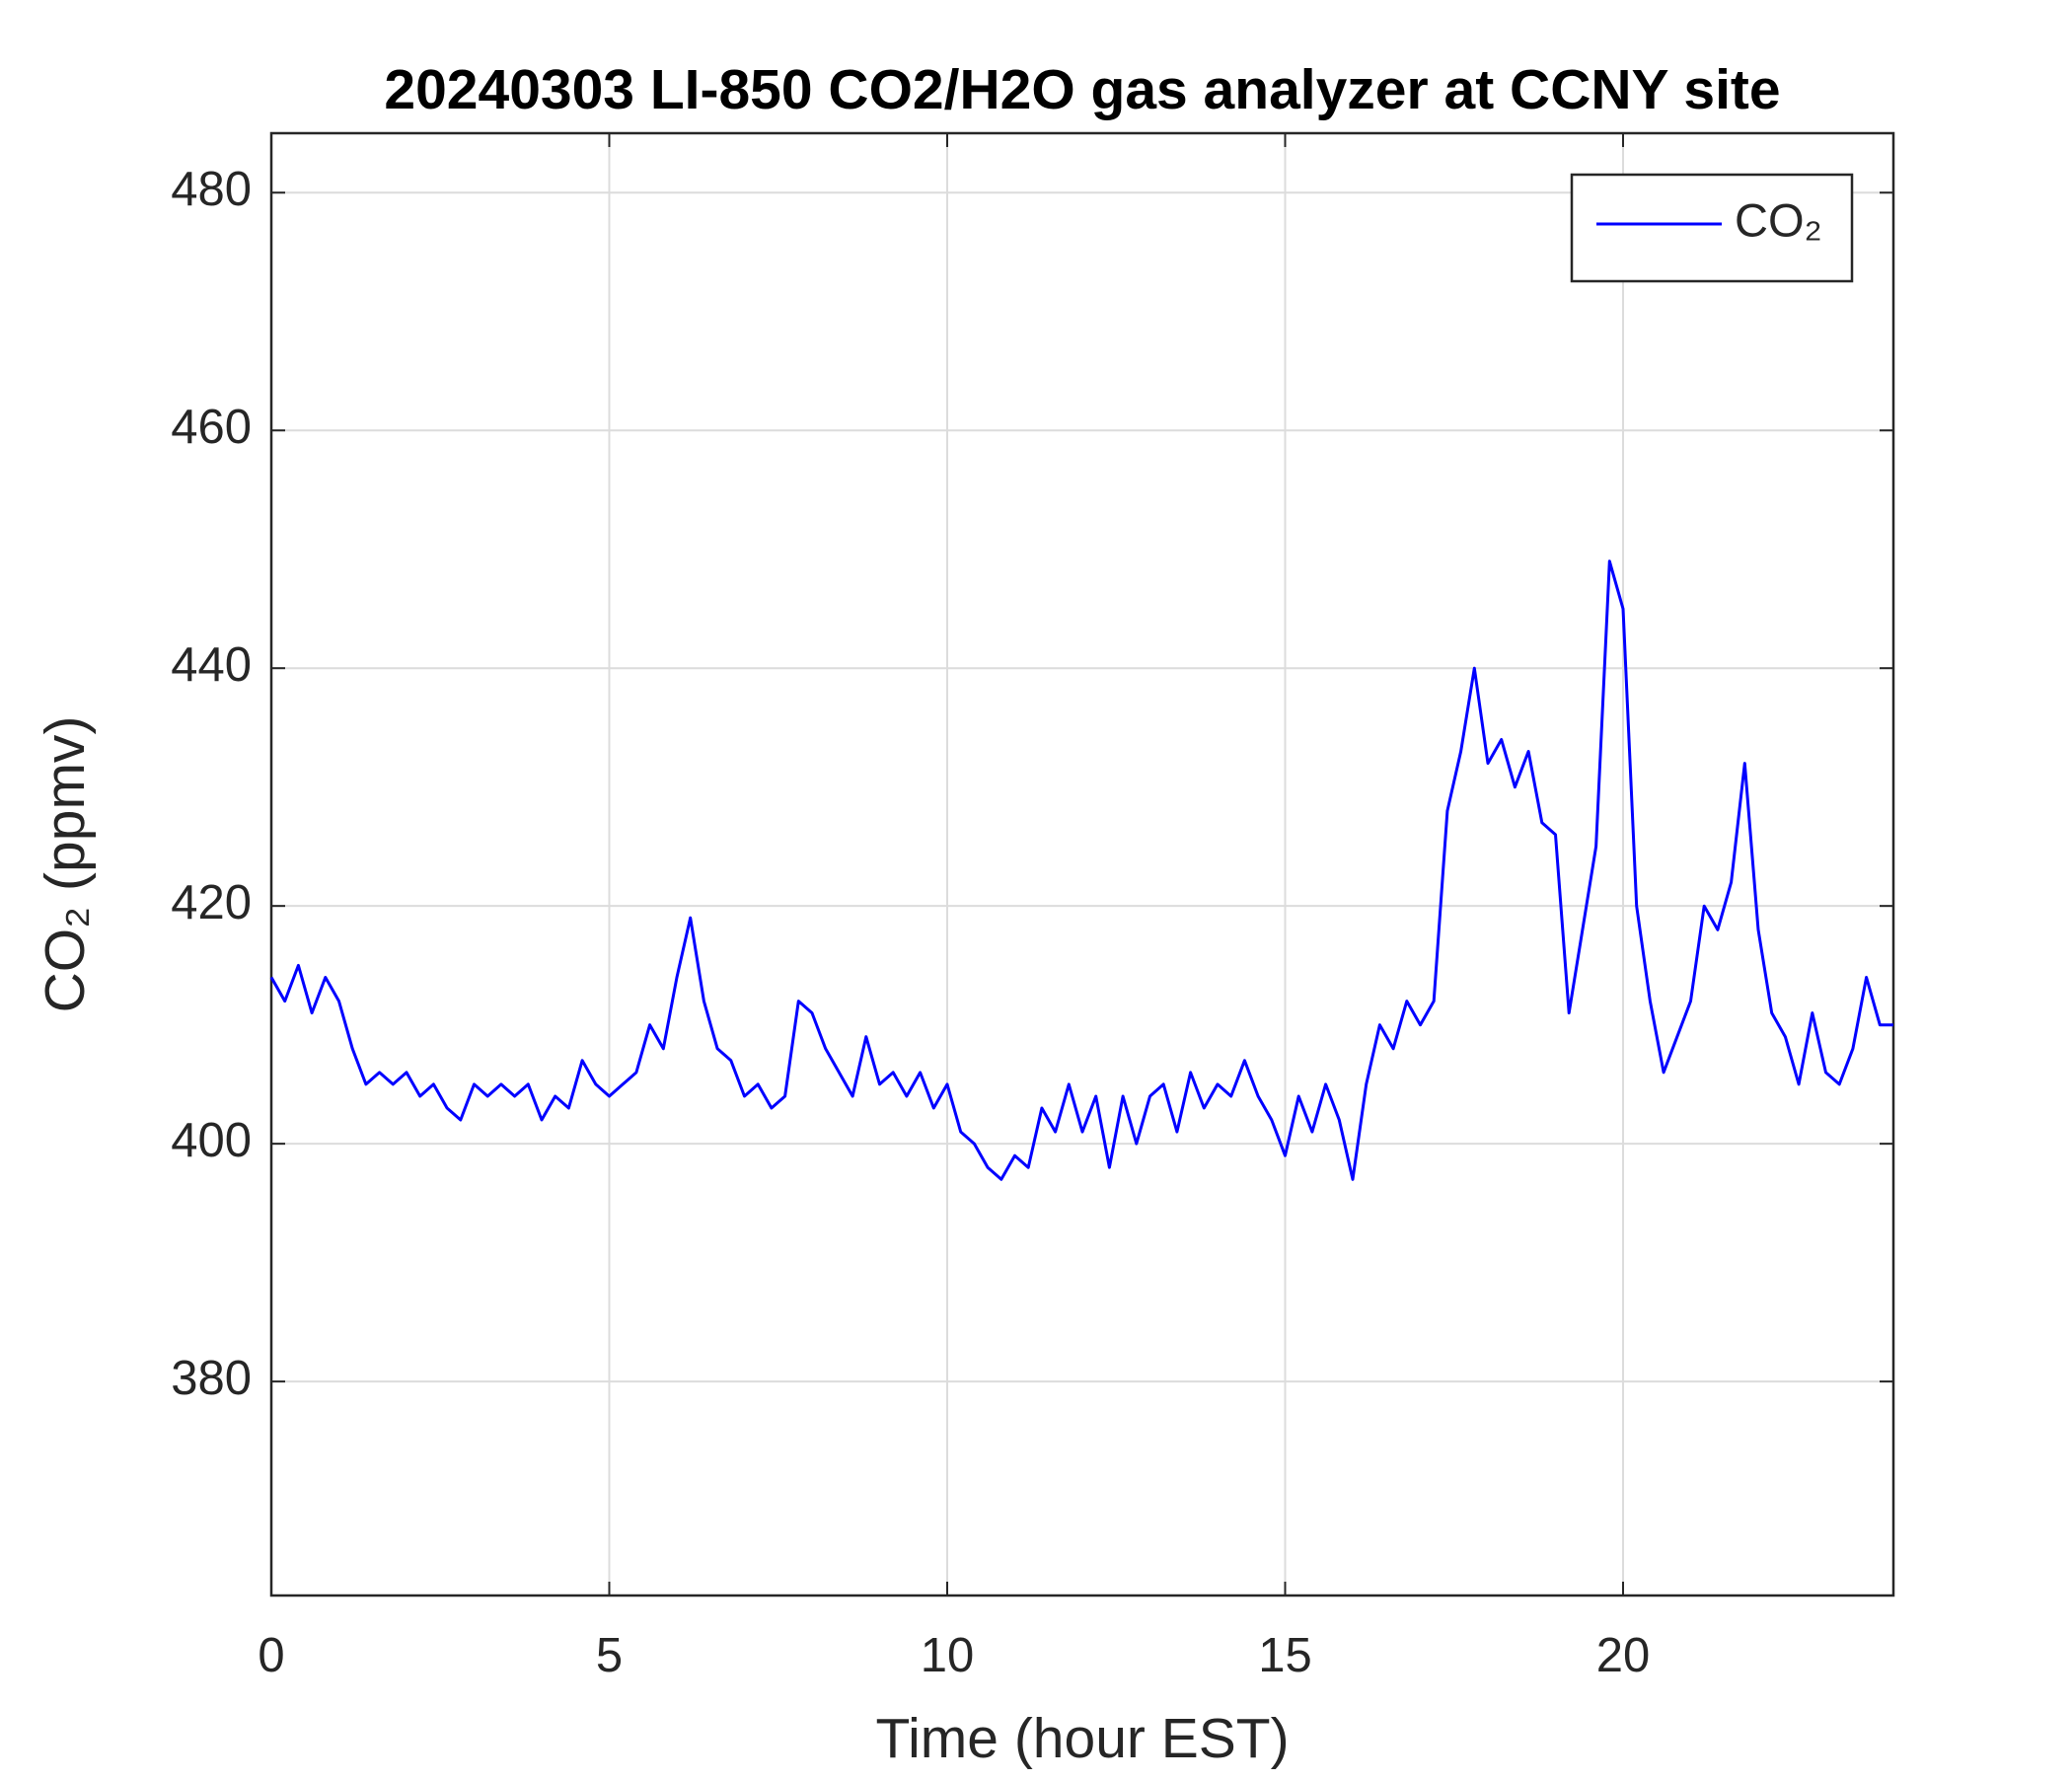 Image resolution: width=2072 pixels, height=1781 pixels. Describe the element at coordinates (212, 189) in the screenshot. I see `y-tick-label: 480` at that location.